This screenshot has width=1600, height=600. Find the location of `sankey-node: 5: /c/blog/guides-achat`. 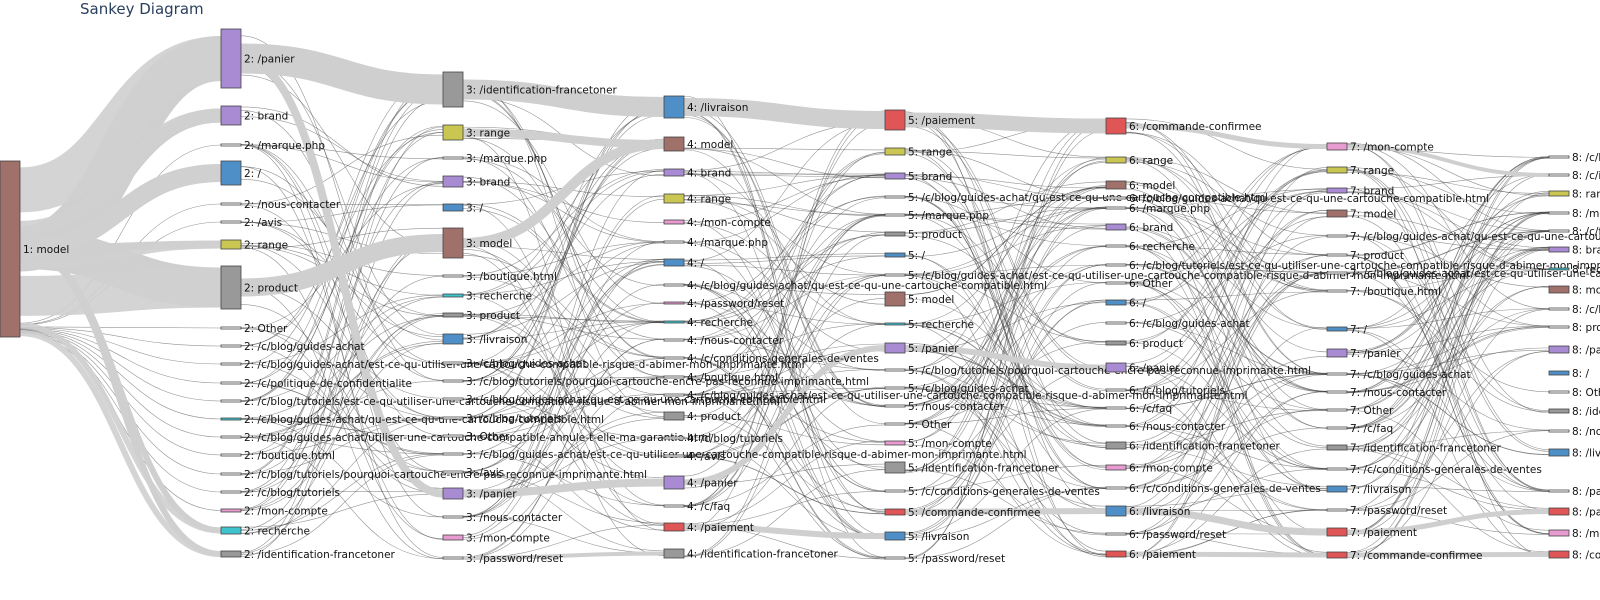

sankey-node: 5: /c/blog/guides-achat is located at coordinates (956, 389).